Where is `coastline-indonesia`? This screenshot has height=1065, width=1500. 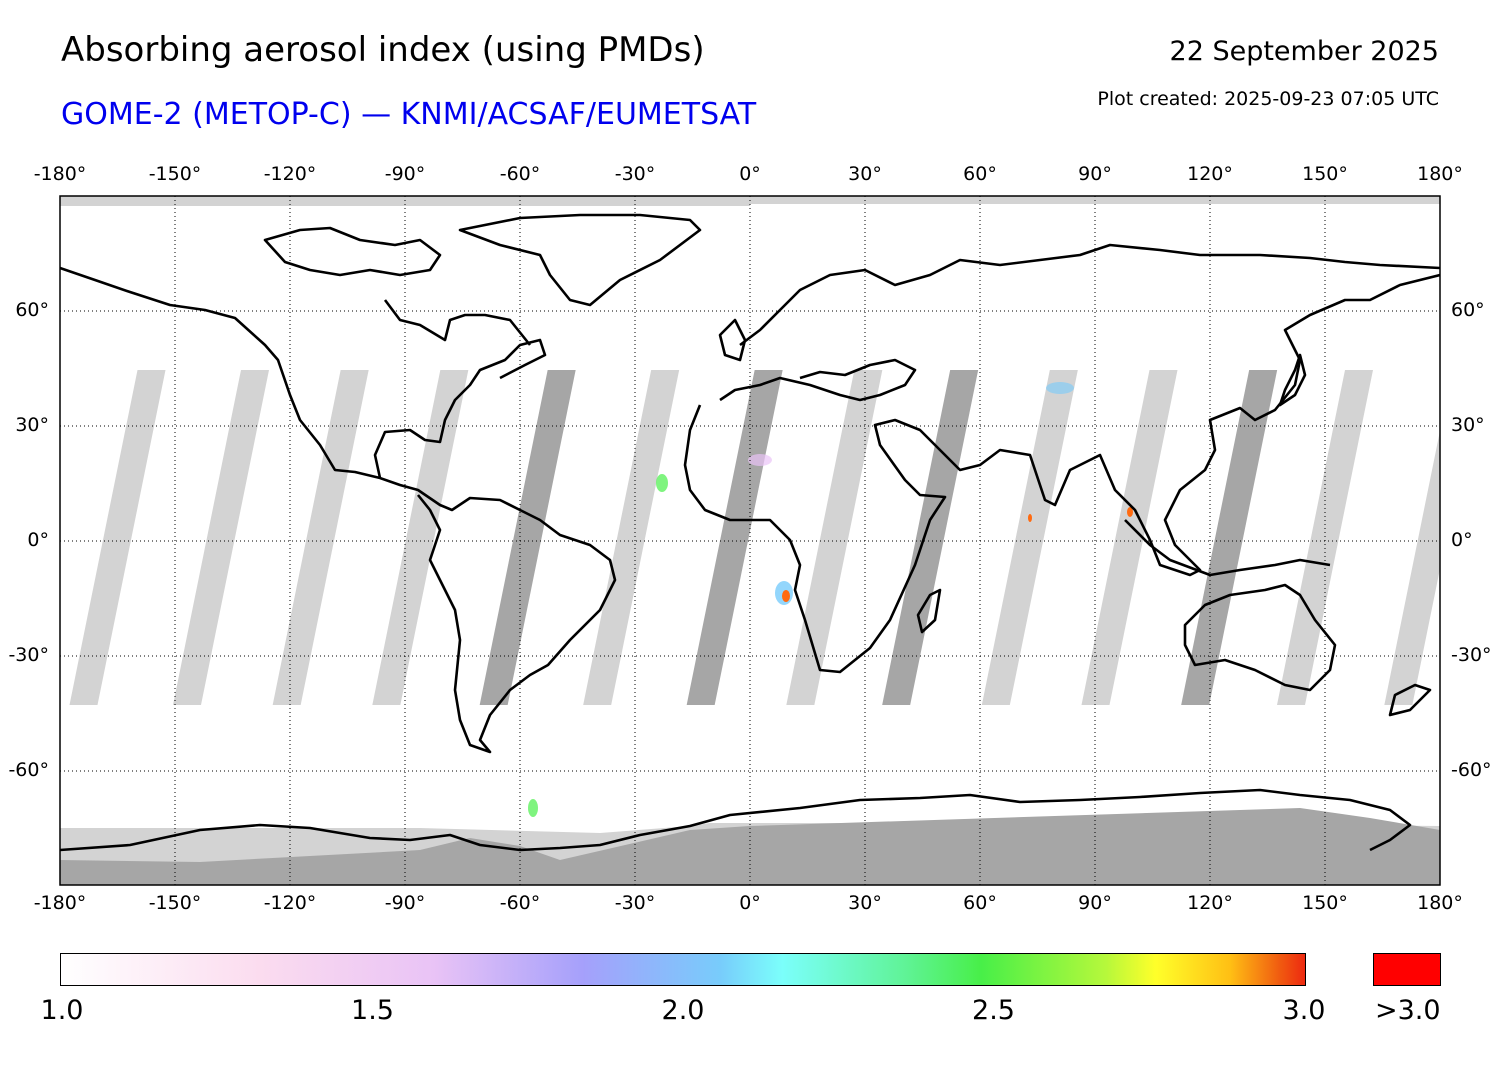
coastline-indonesia is located at coordinates (1227, 548).